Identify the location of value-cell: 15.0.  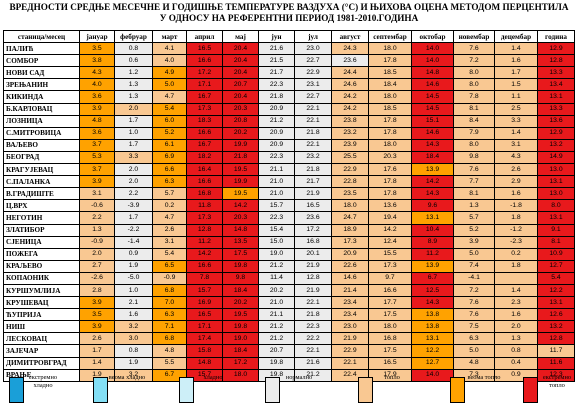
(276, 242).